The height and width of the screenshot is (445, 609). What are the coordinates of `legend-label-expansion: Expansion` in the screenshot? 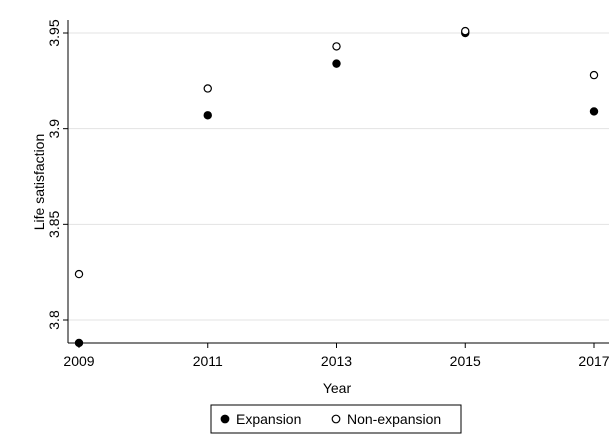 It's located at (268, 419).